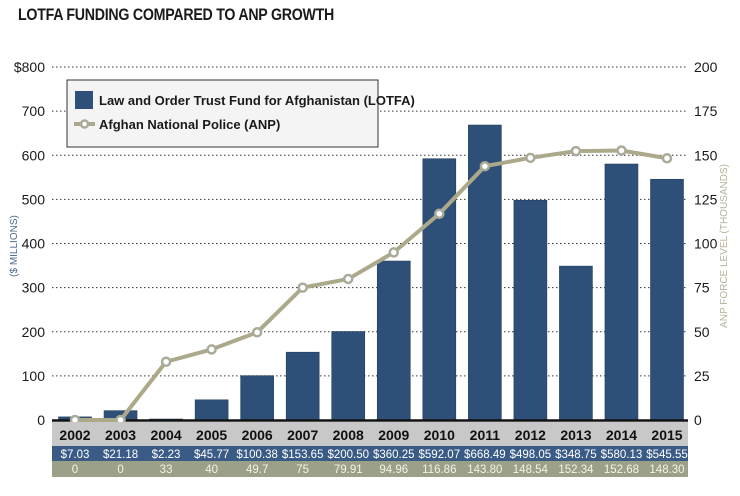 Image resolution: width=740 pixels, height=496 pixels. I want to click on table-year-label: 2007, so click(302, 435).